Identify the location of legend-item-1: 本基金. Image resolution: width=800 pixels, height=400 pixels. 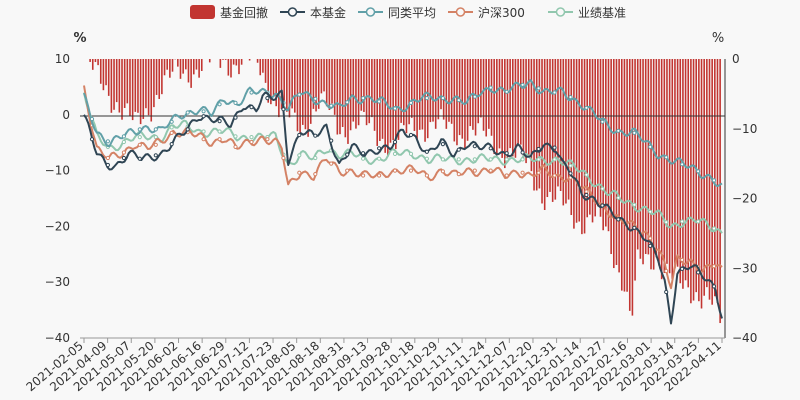
(313, 12).